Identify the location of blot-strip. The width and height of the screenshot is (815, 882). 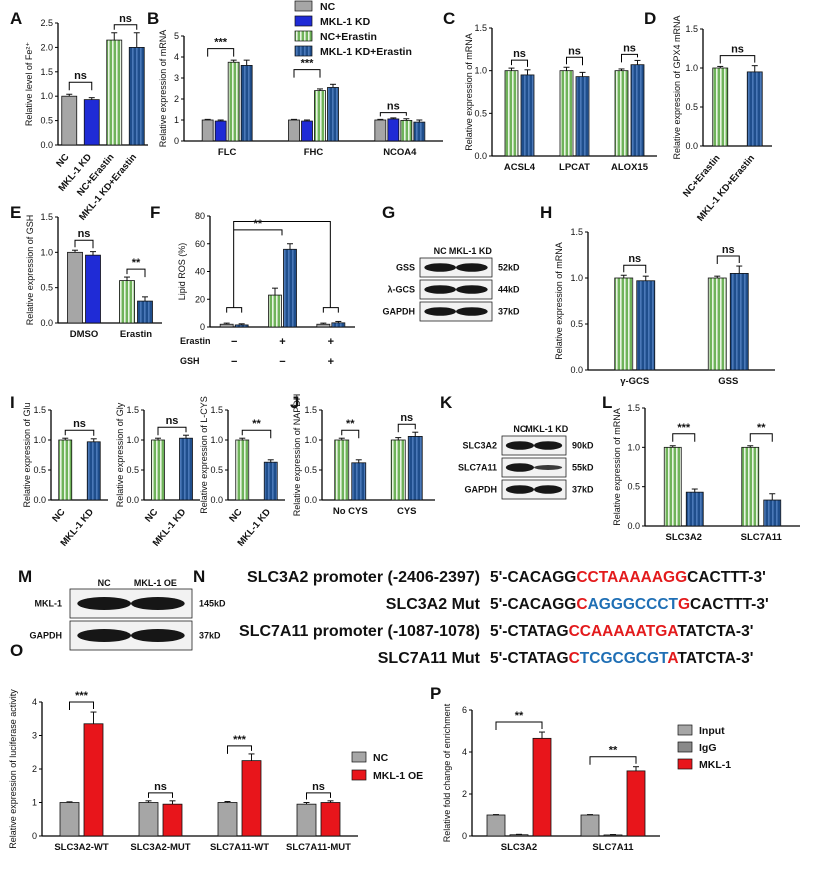
(534, 489).